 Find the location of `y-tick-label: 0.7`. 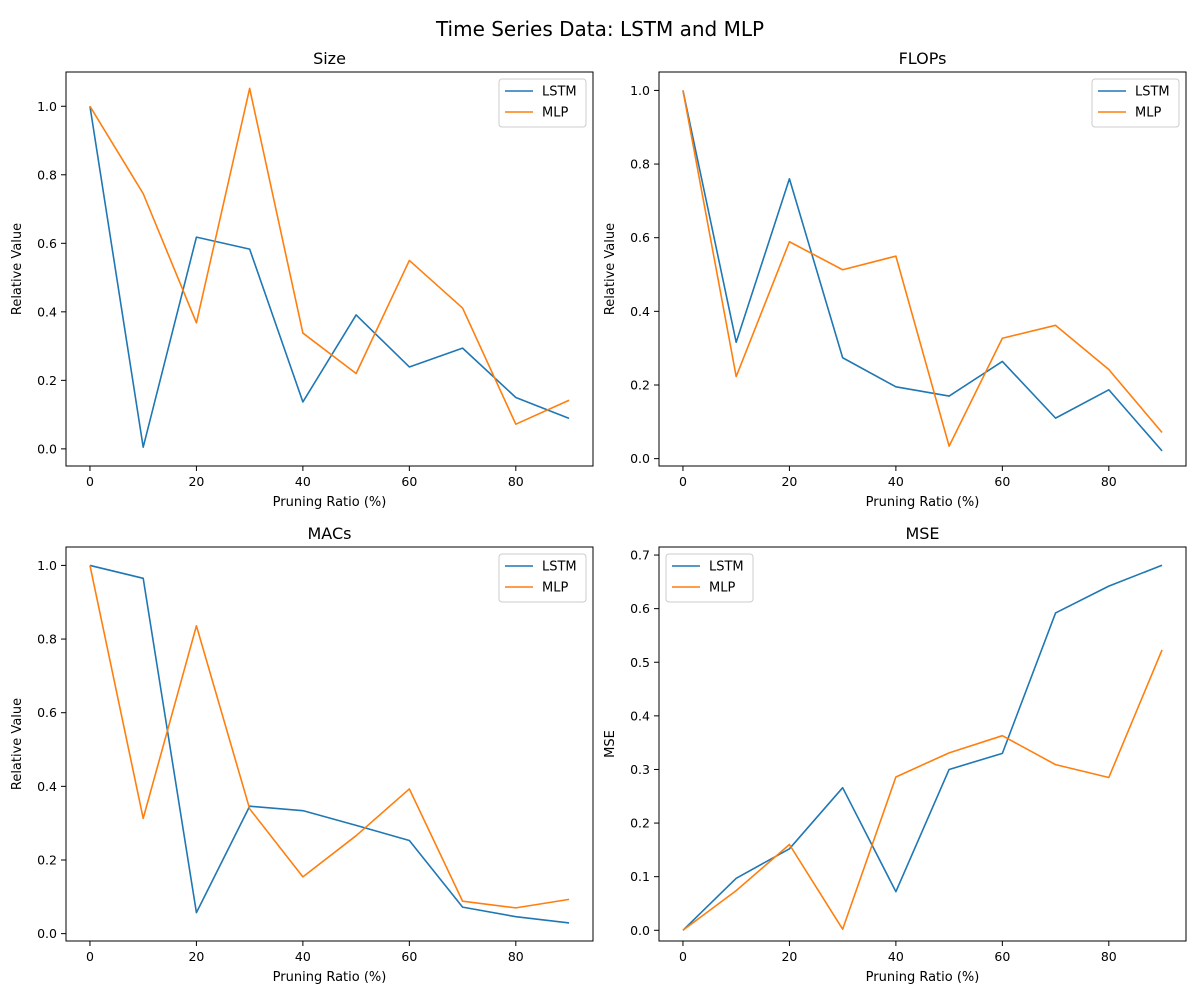

y-tick-label: 0.7 is located at coordinates (640, 555).